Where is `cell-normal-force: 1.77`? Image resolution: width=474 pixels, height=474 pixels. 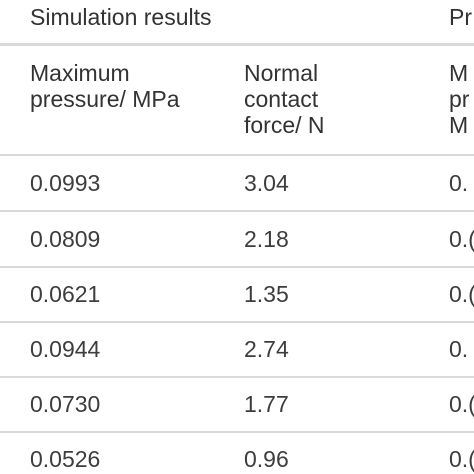
cell-normal-force: 1.77 is located at coordinates (266, 404).